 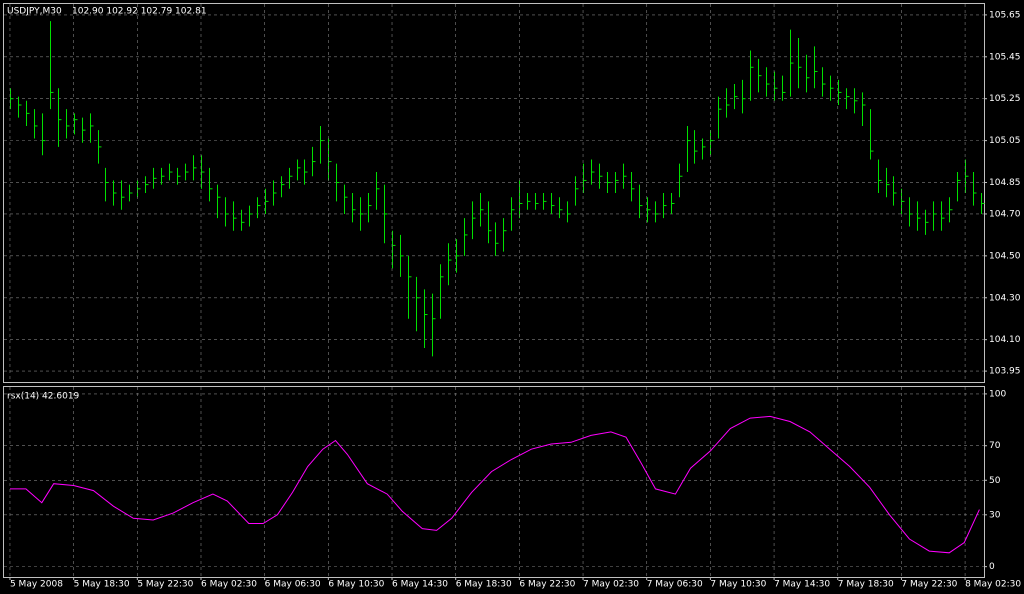 What do you see at coordinates (139, 12) in the screenshot?
I see `quote: 102.90 102.92 102.79 102.81` at bounding box center [139, 12].